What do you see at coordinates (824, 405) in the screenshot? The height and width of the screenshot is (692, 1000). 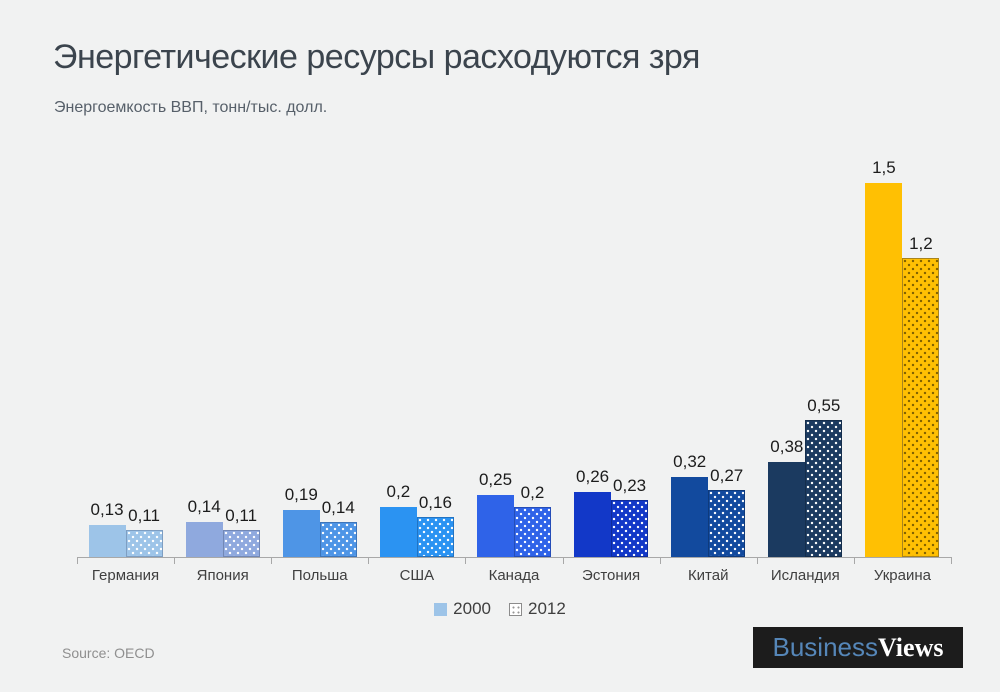 I see `value-label-2012-Исландия: 0,55` at bounding box center [824, 405].